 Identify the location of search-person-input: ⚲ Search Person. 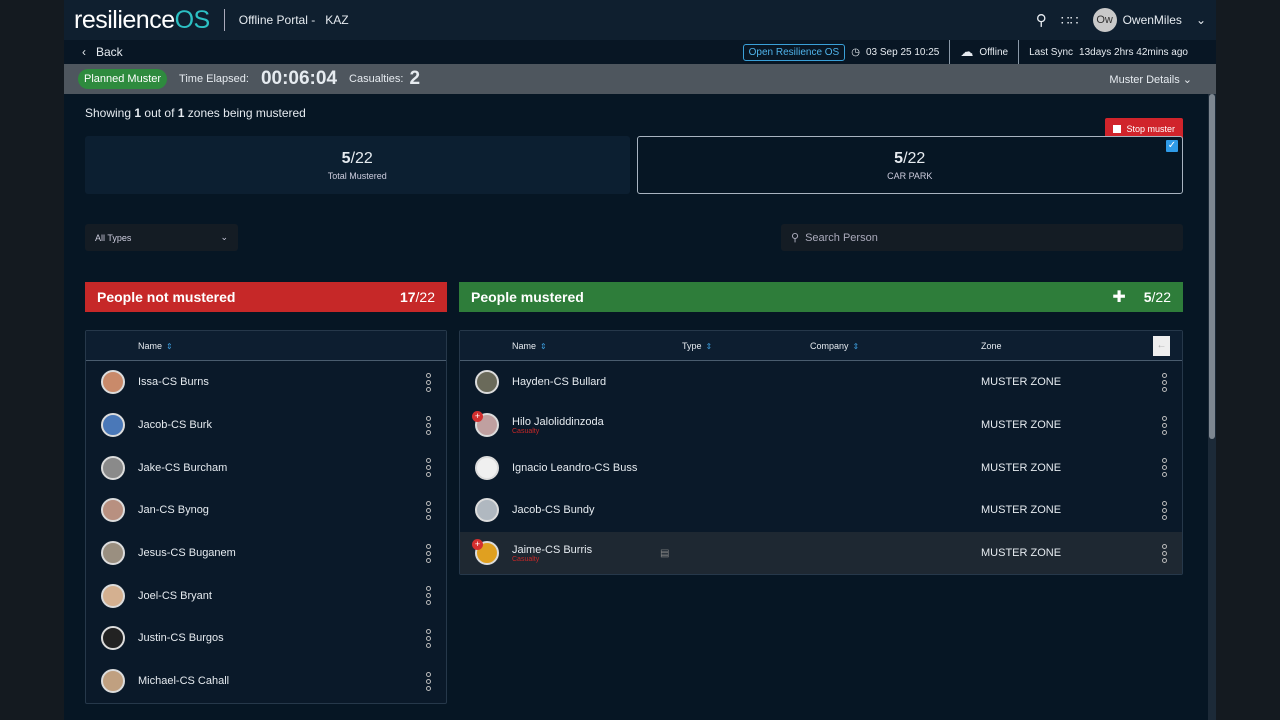
(982, 237).